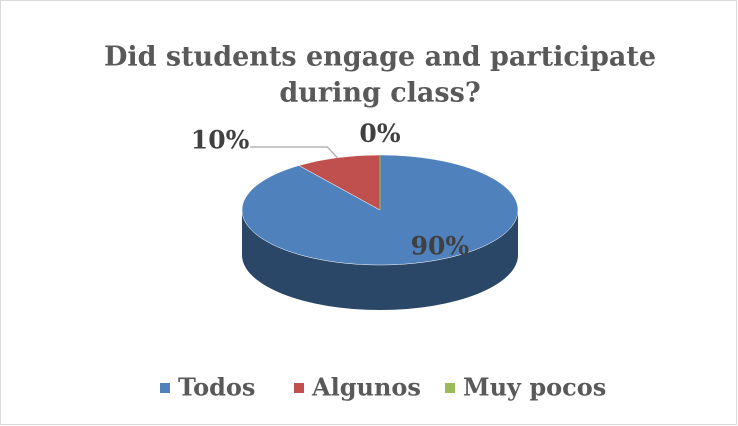 The width and height of the screenshot is (738, 426). What do you see at coordinates (380, 57) in the screenshot?
I see `chart-title: Did students engage and participate` at bounding box center [380, 57].